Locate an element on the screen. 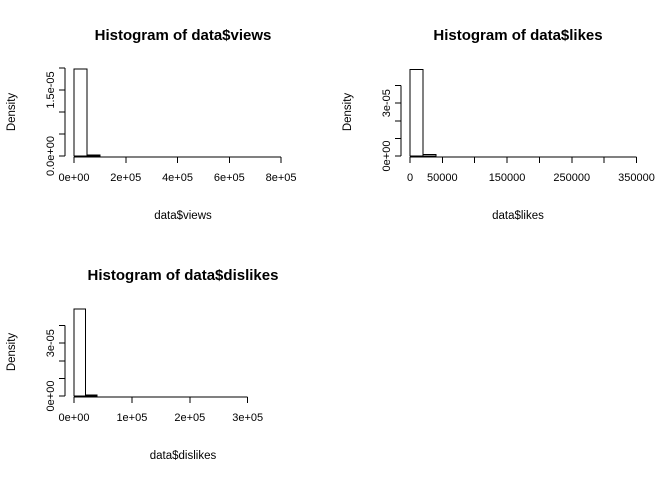 The width and height of the screenshot is (672, 480). x-tick-label: 150000 is located at coordinates (507, 178).